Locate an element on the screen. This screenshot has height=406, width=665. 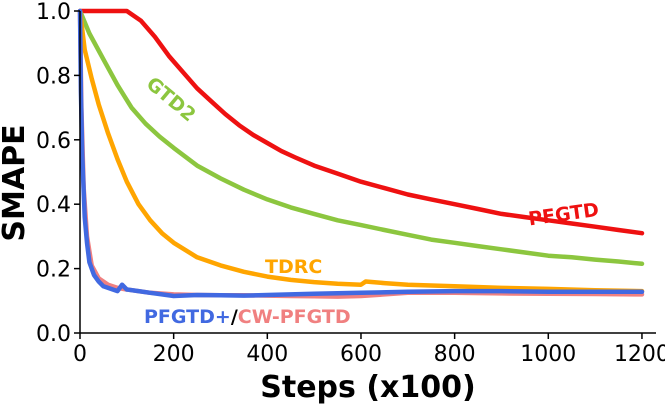
x-tick-label: 0 is located at coordinates (80, 354).